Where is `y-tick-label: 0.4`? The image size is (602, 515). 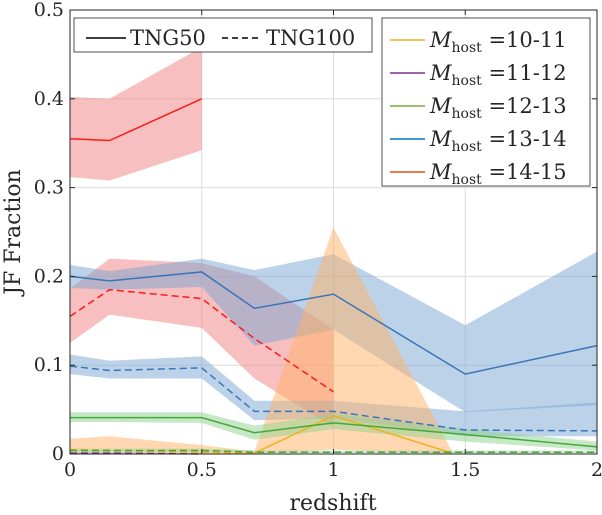 y-tick-label: 0.4 is located at coordinates (49, 99).